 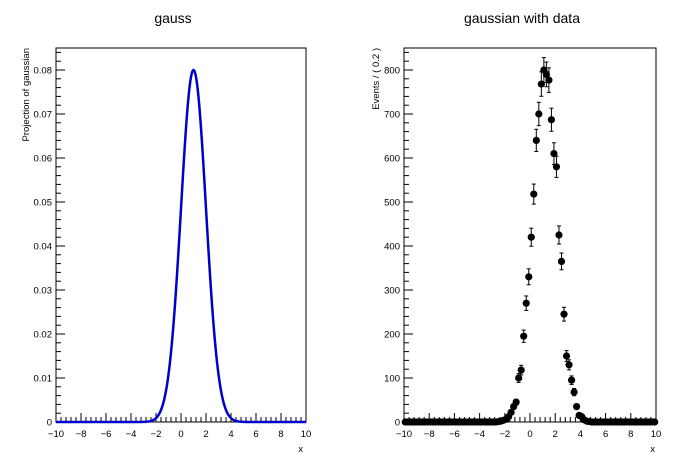 I want to click on gauss-x-ticks: −10 −8 −6 −4 −2 0 2 4 6 8 10, so click(x=179, y=426).